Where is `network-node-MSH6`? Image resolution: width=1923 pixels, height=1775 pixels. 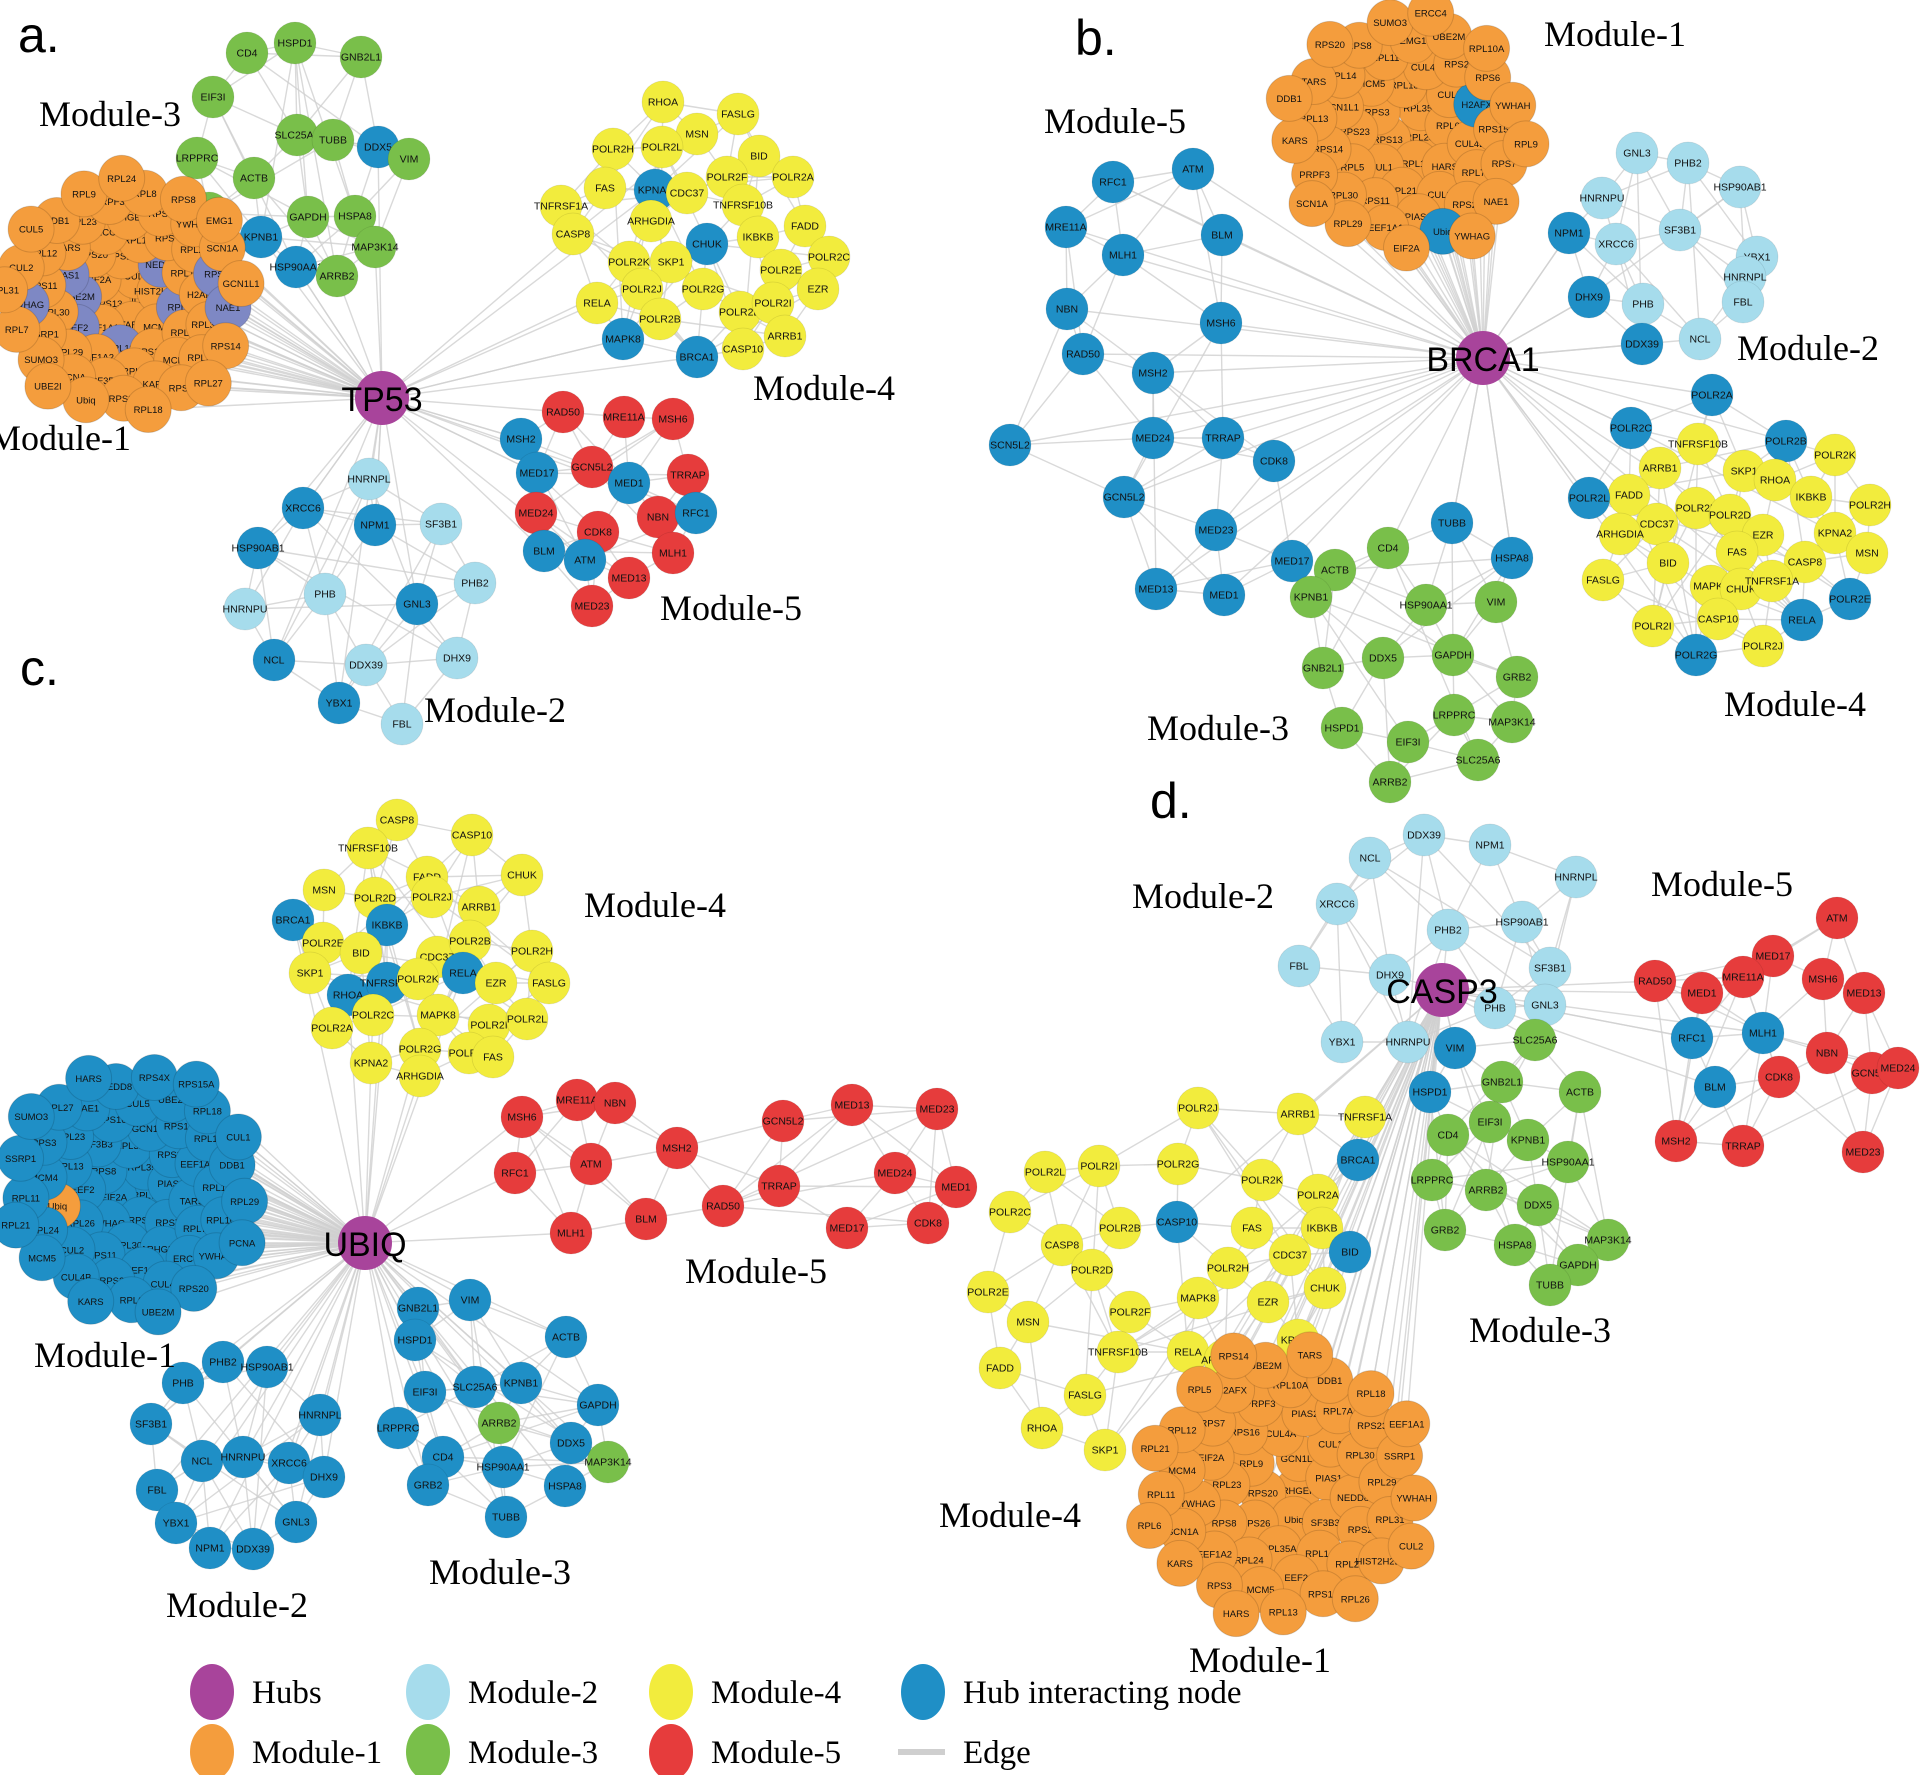
network-node-MSH6 is located at coordinates (522, 1117).